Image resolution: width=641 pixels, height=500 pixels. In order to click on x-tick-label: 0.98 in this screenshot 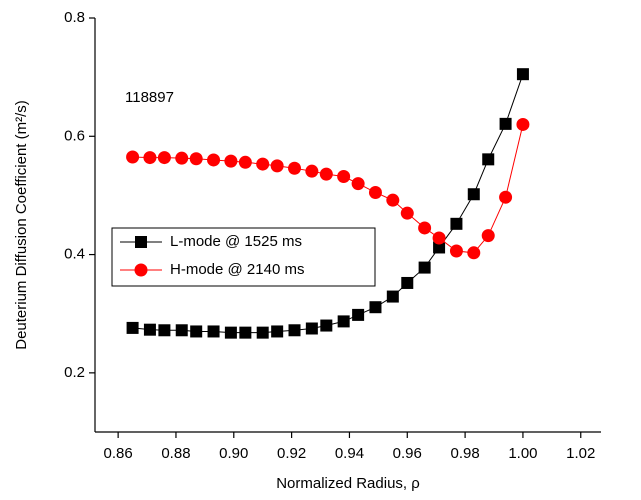, I will do `click(465, 453)`.